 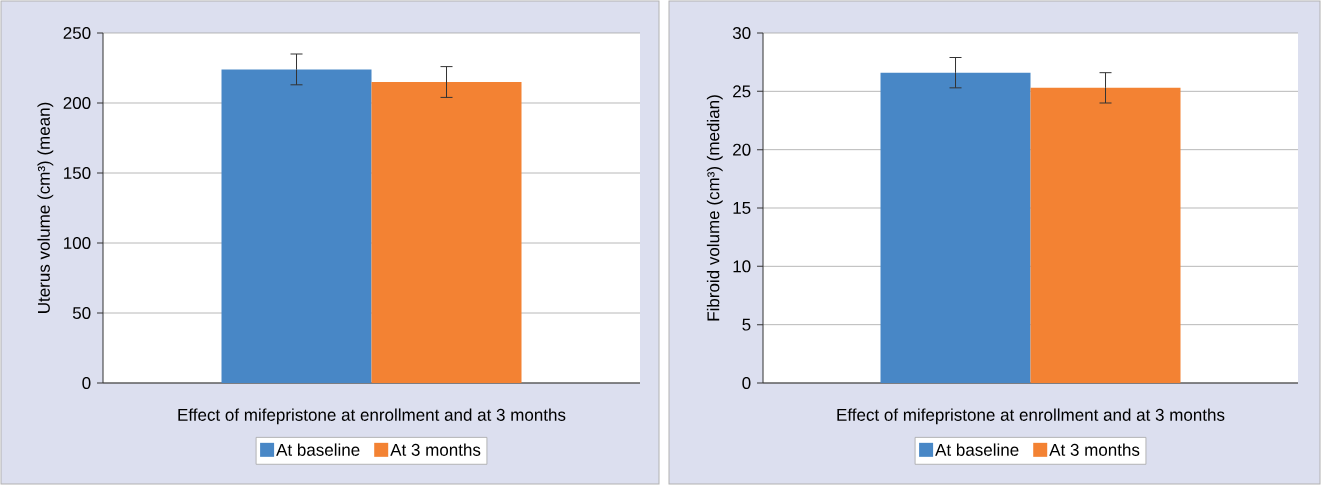 I want to click on y-tick-label: 30, so click(x=741, y=33).